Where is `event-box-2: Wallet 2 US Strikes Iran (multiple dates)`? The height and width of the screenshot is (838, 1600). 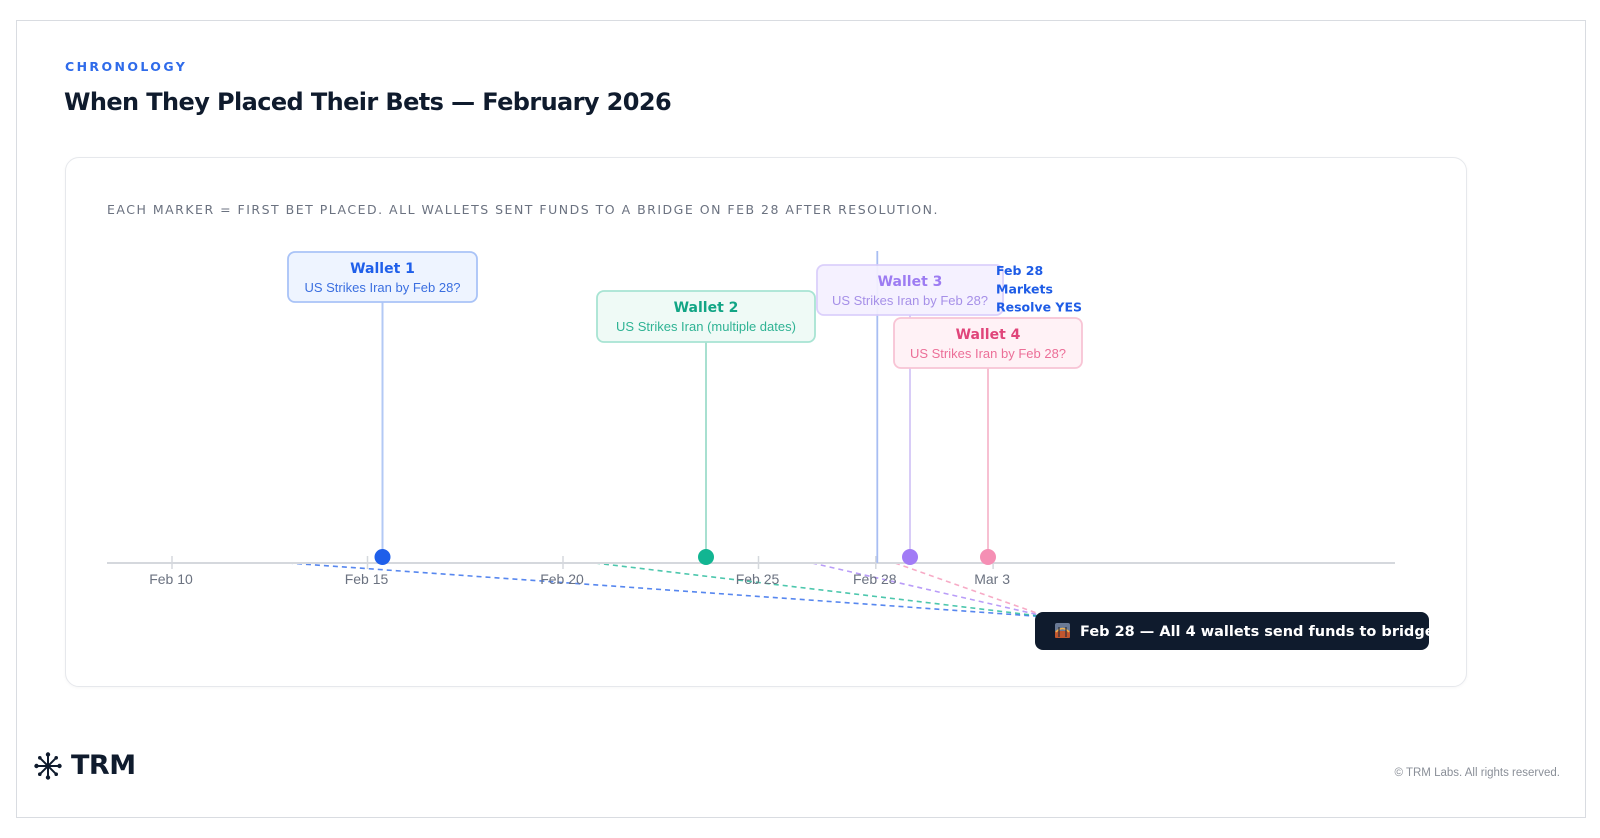
event-box-2: Wallet 2 US Strikes Iran (multiple dates) is located at coordinates (706, 316).